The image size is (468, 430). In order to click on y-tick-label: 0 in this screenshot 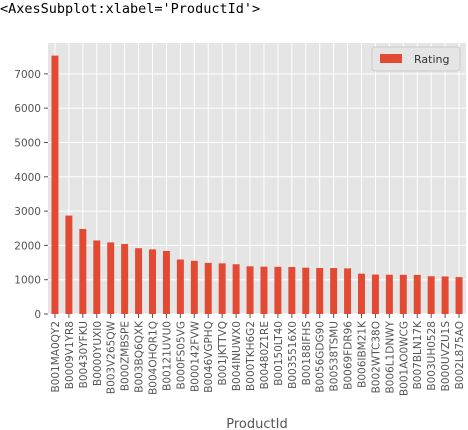, I will do `click(37, 315)`.